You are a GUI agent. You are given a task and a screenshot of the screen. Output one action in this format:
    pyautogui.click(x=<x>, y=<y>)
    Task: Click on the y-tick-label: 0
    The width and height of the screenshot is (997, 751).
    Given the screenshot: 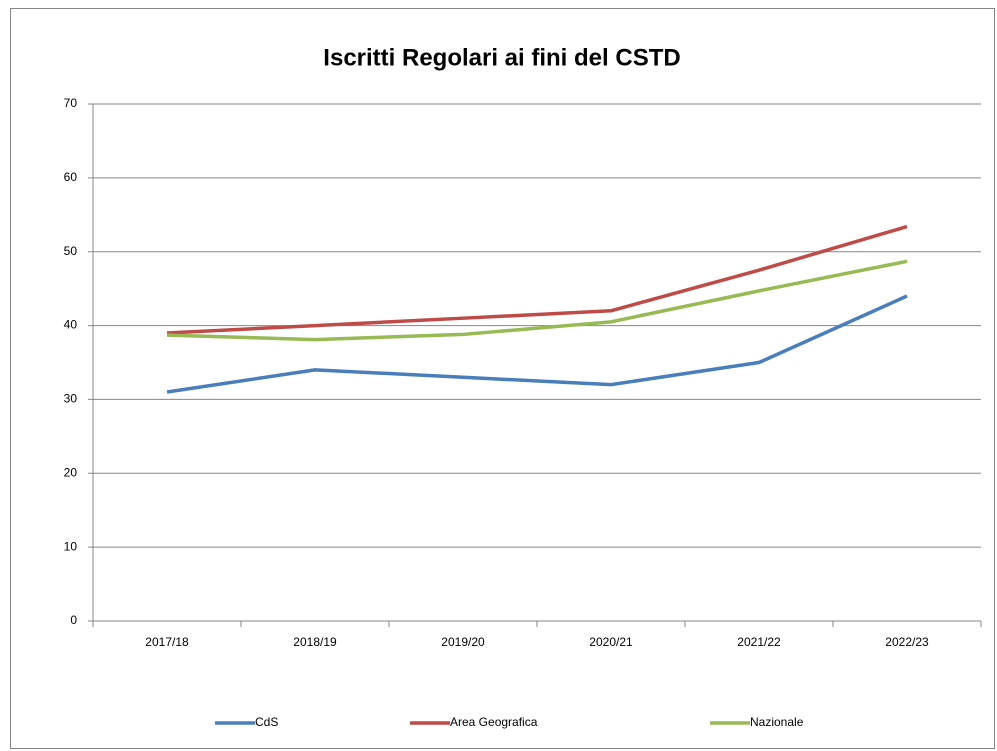 What is the action you would take?
    pyautogui.click(x=73, y=620)
    